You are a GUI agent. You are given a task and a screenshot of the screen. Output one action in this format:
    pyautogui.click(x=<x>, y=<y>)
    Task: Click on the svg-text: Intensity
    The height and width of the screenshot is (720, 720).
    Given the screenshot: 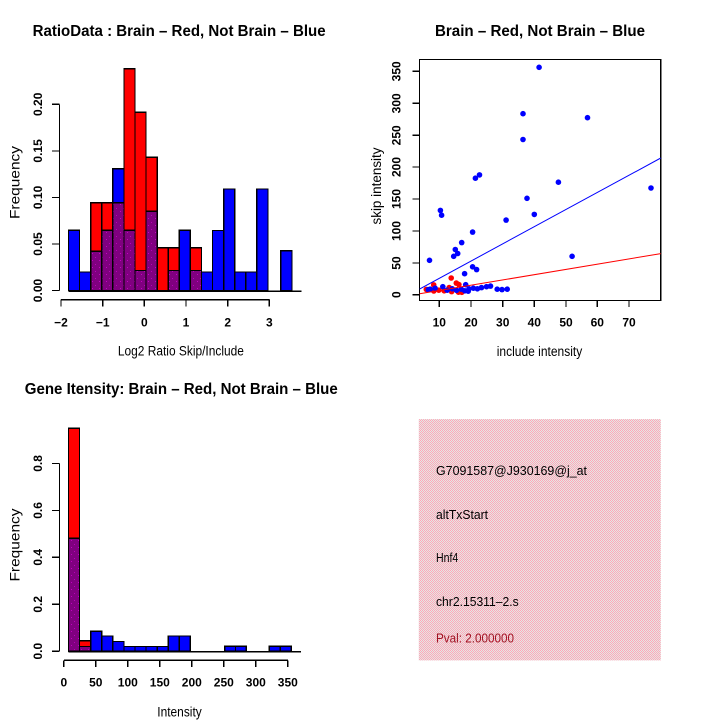 What is the action you would take?
    pyautogui.click(x=179, y=712)
    